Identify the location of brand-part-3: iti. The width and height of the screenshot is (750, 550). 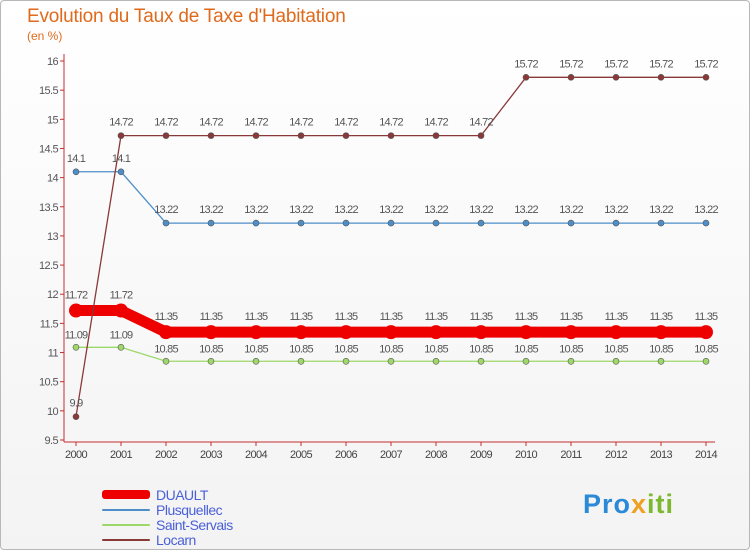
(661, 504).